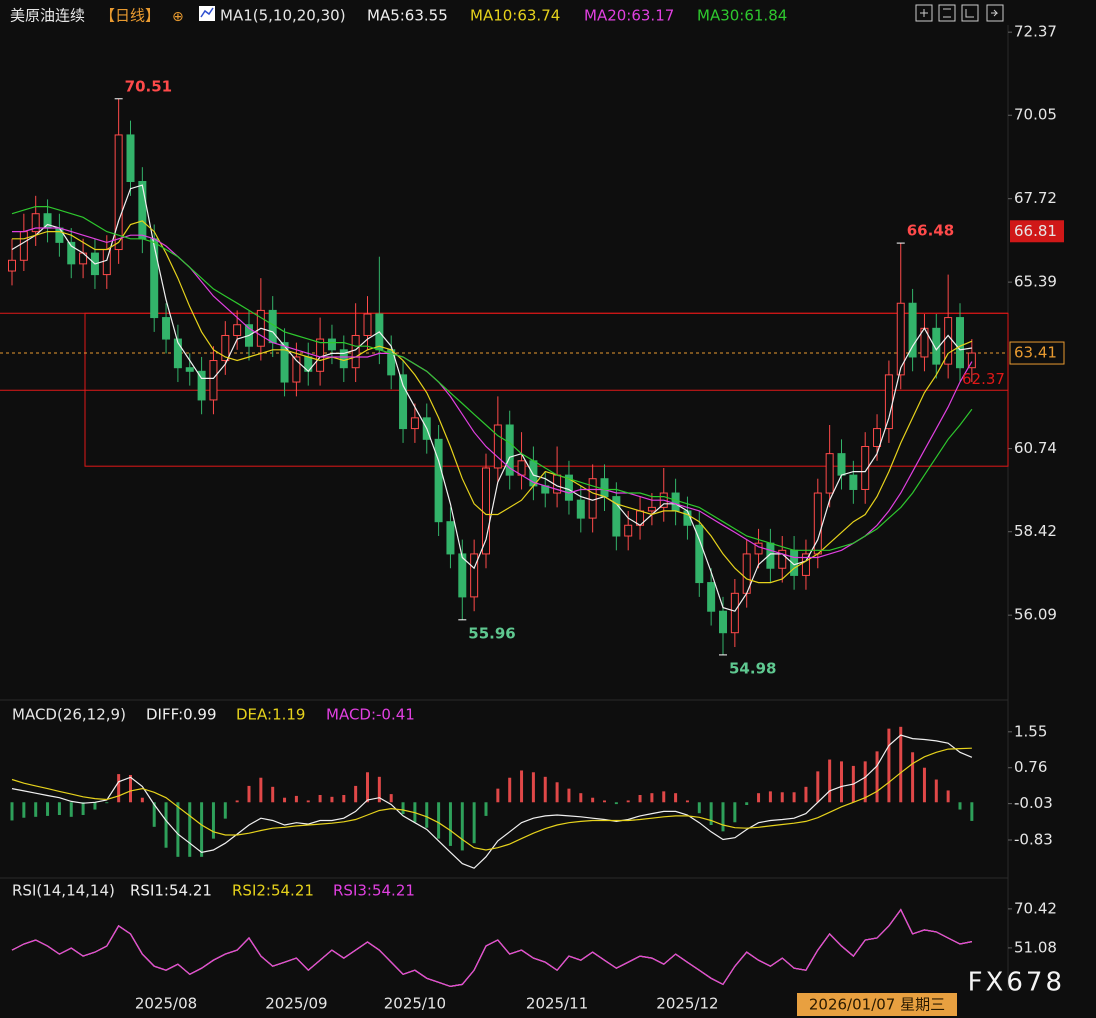 The height and width of the screenshot is (1018, 1096). What do you see at coordinates (273, 891) in the screenshot?
I see `legend-entry: RSI2:54.21` at bounding box center [273, 891].